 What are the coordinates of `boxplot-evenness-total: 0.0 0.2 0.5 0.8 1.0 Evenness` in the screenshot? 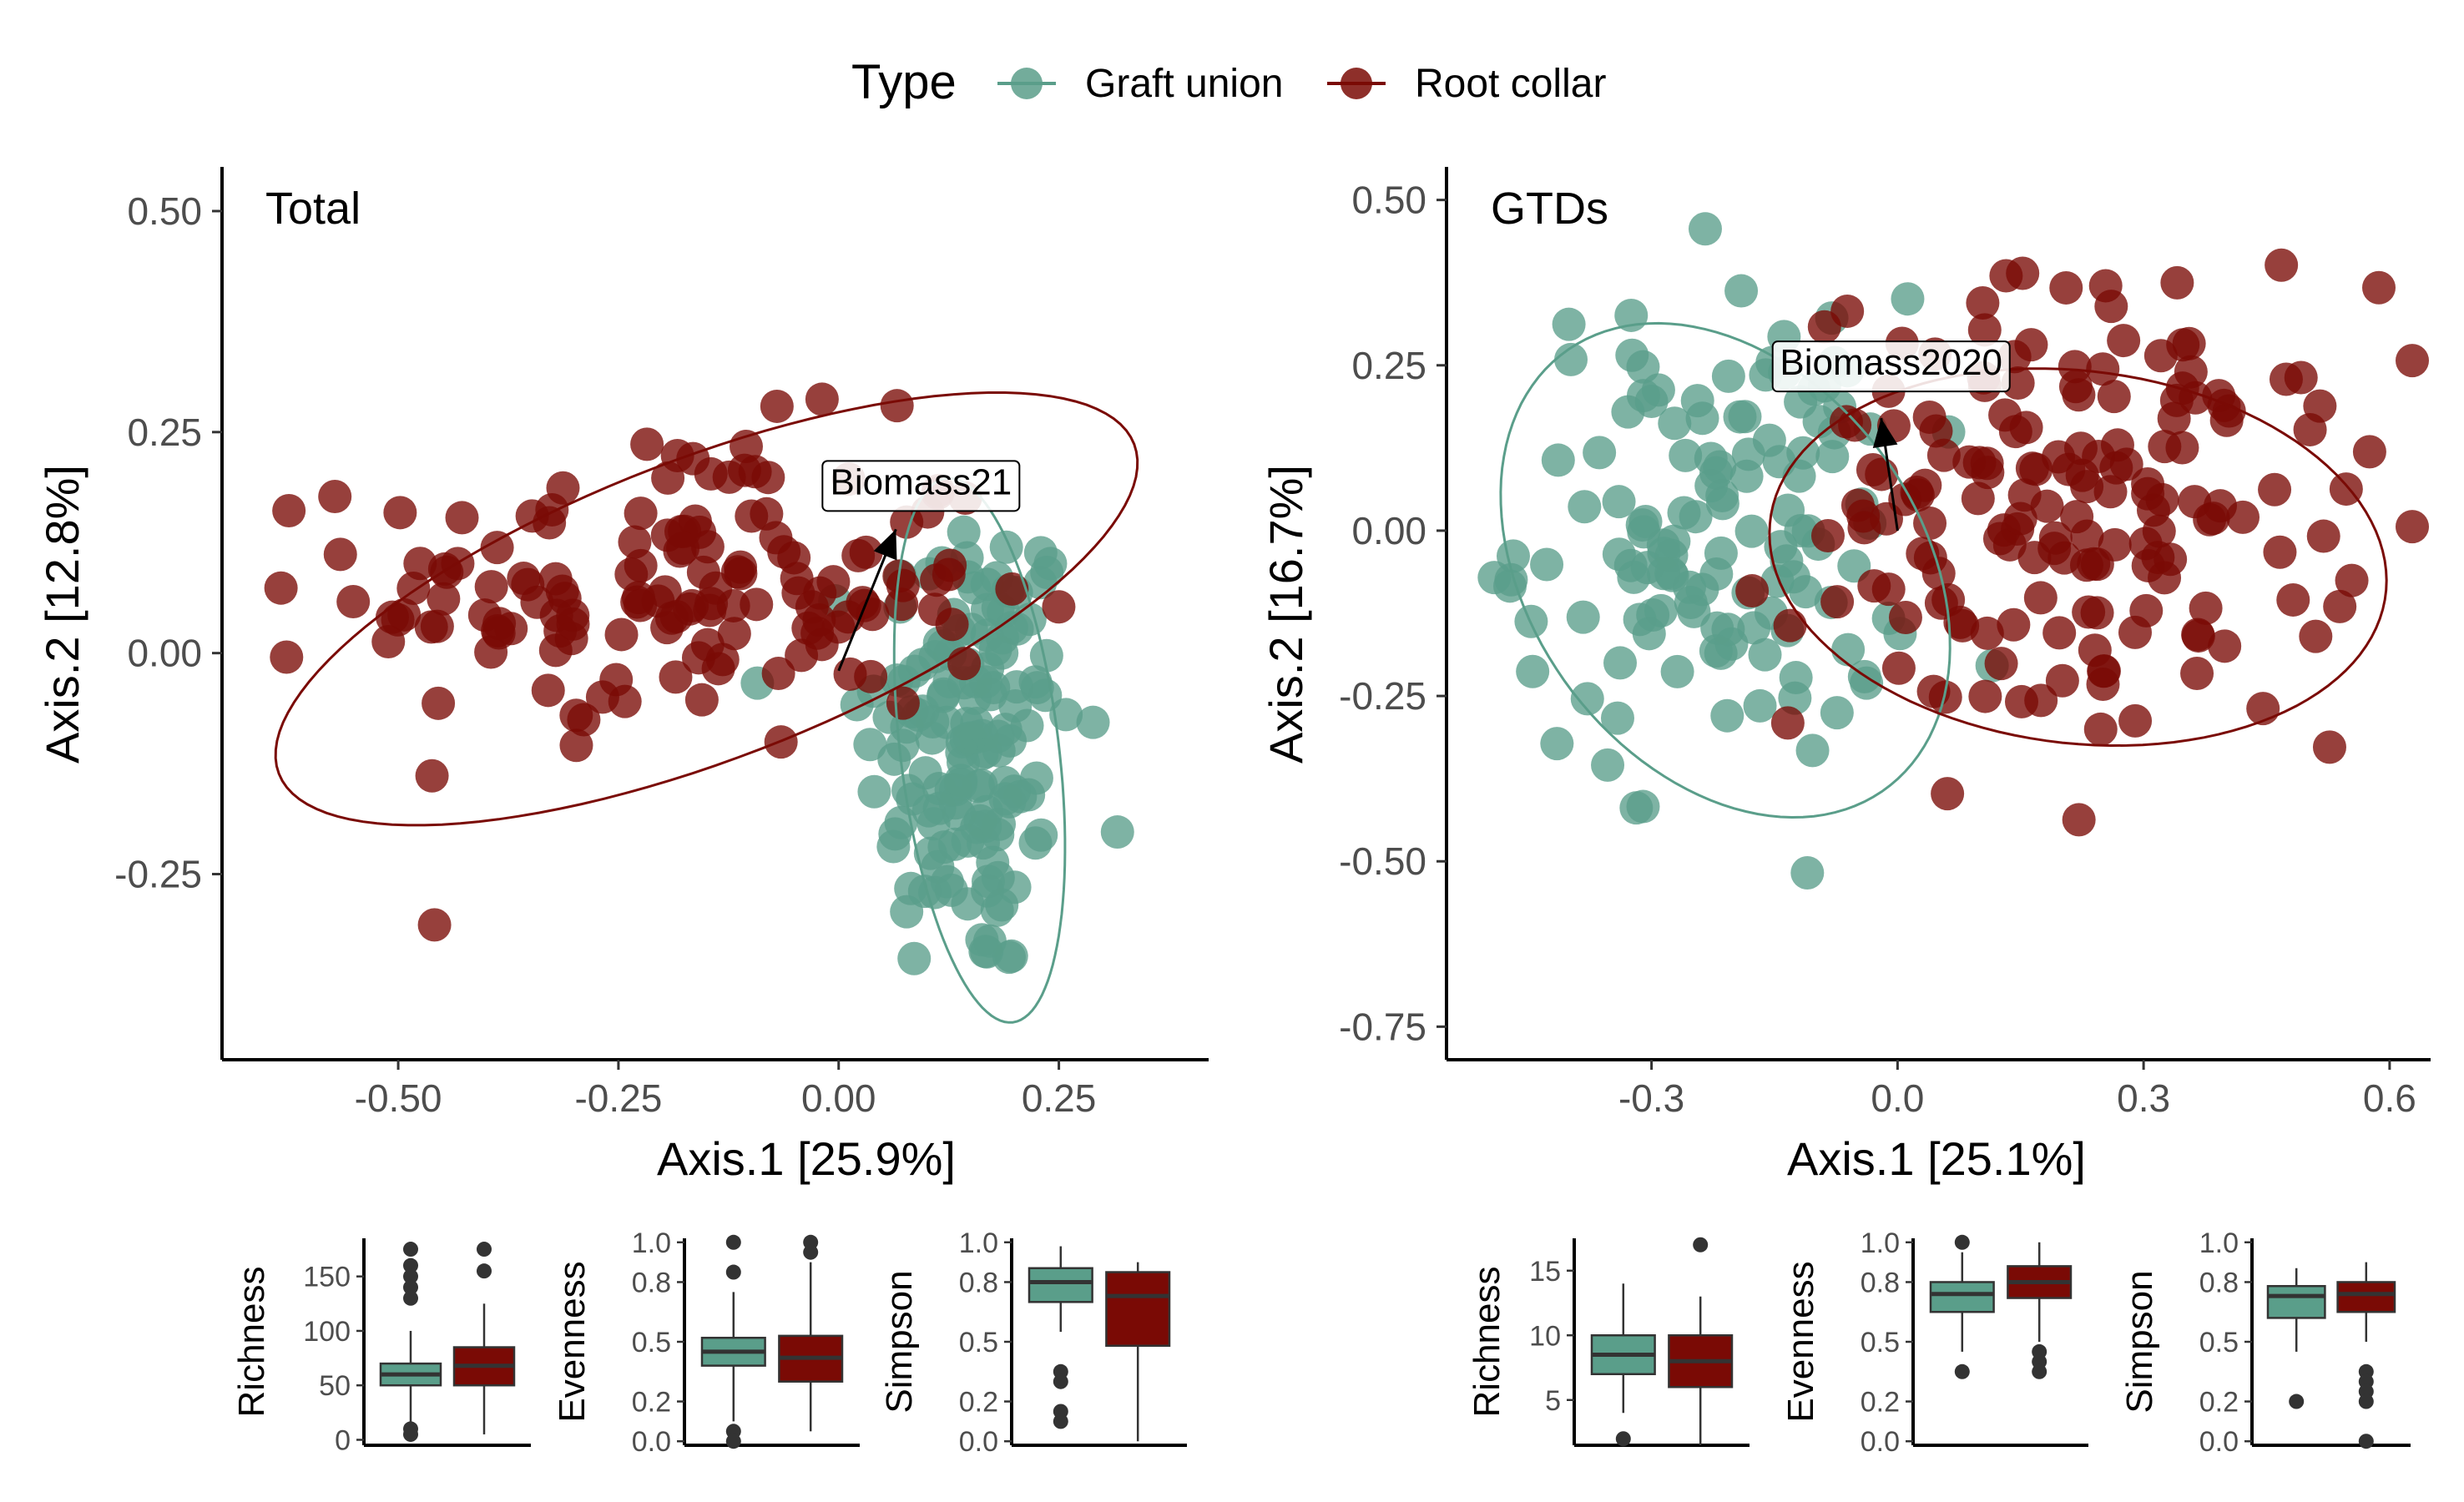 It's located at (706, 1342).